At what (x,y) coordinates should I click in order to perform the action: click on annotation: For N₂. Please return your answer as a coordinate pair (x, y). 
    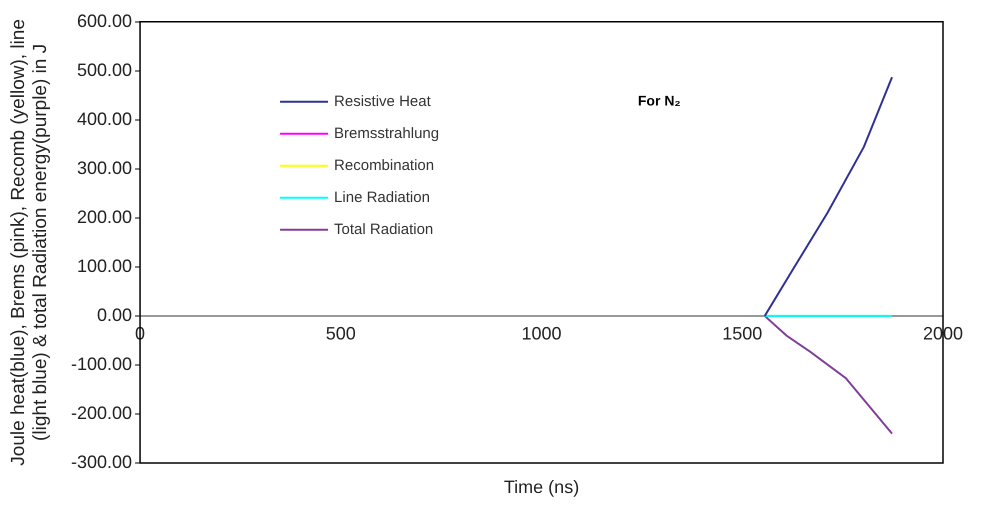
    Looking at the image, I should click on (659, 100).